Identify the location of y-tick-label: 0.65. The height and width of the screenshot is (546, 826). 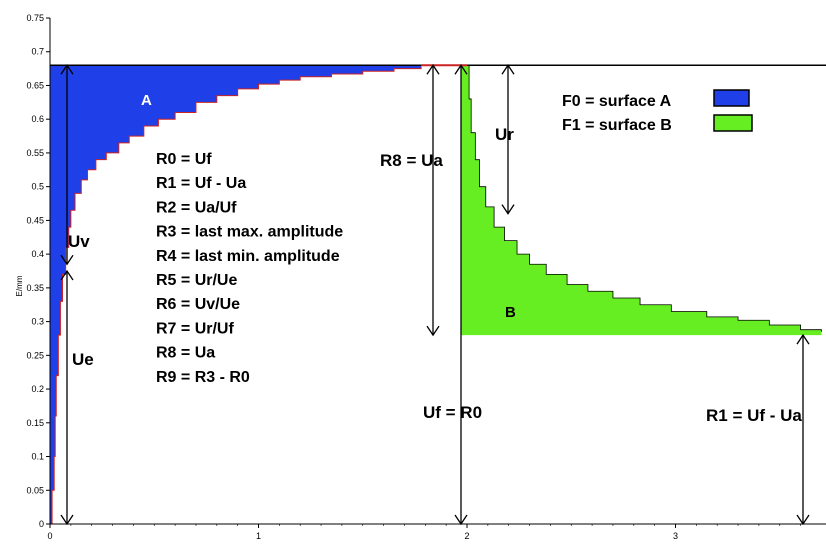
(35, 85).